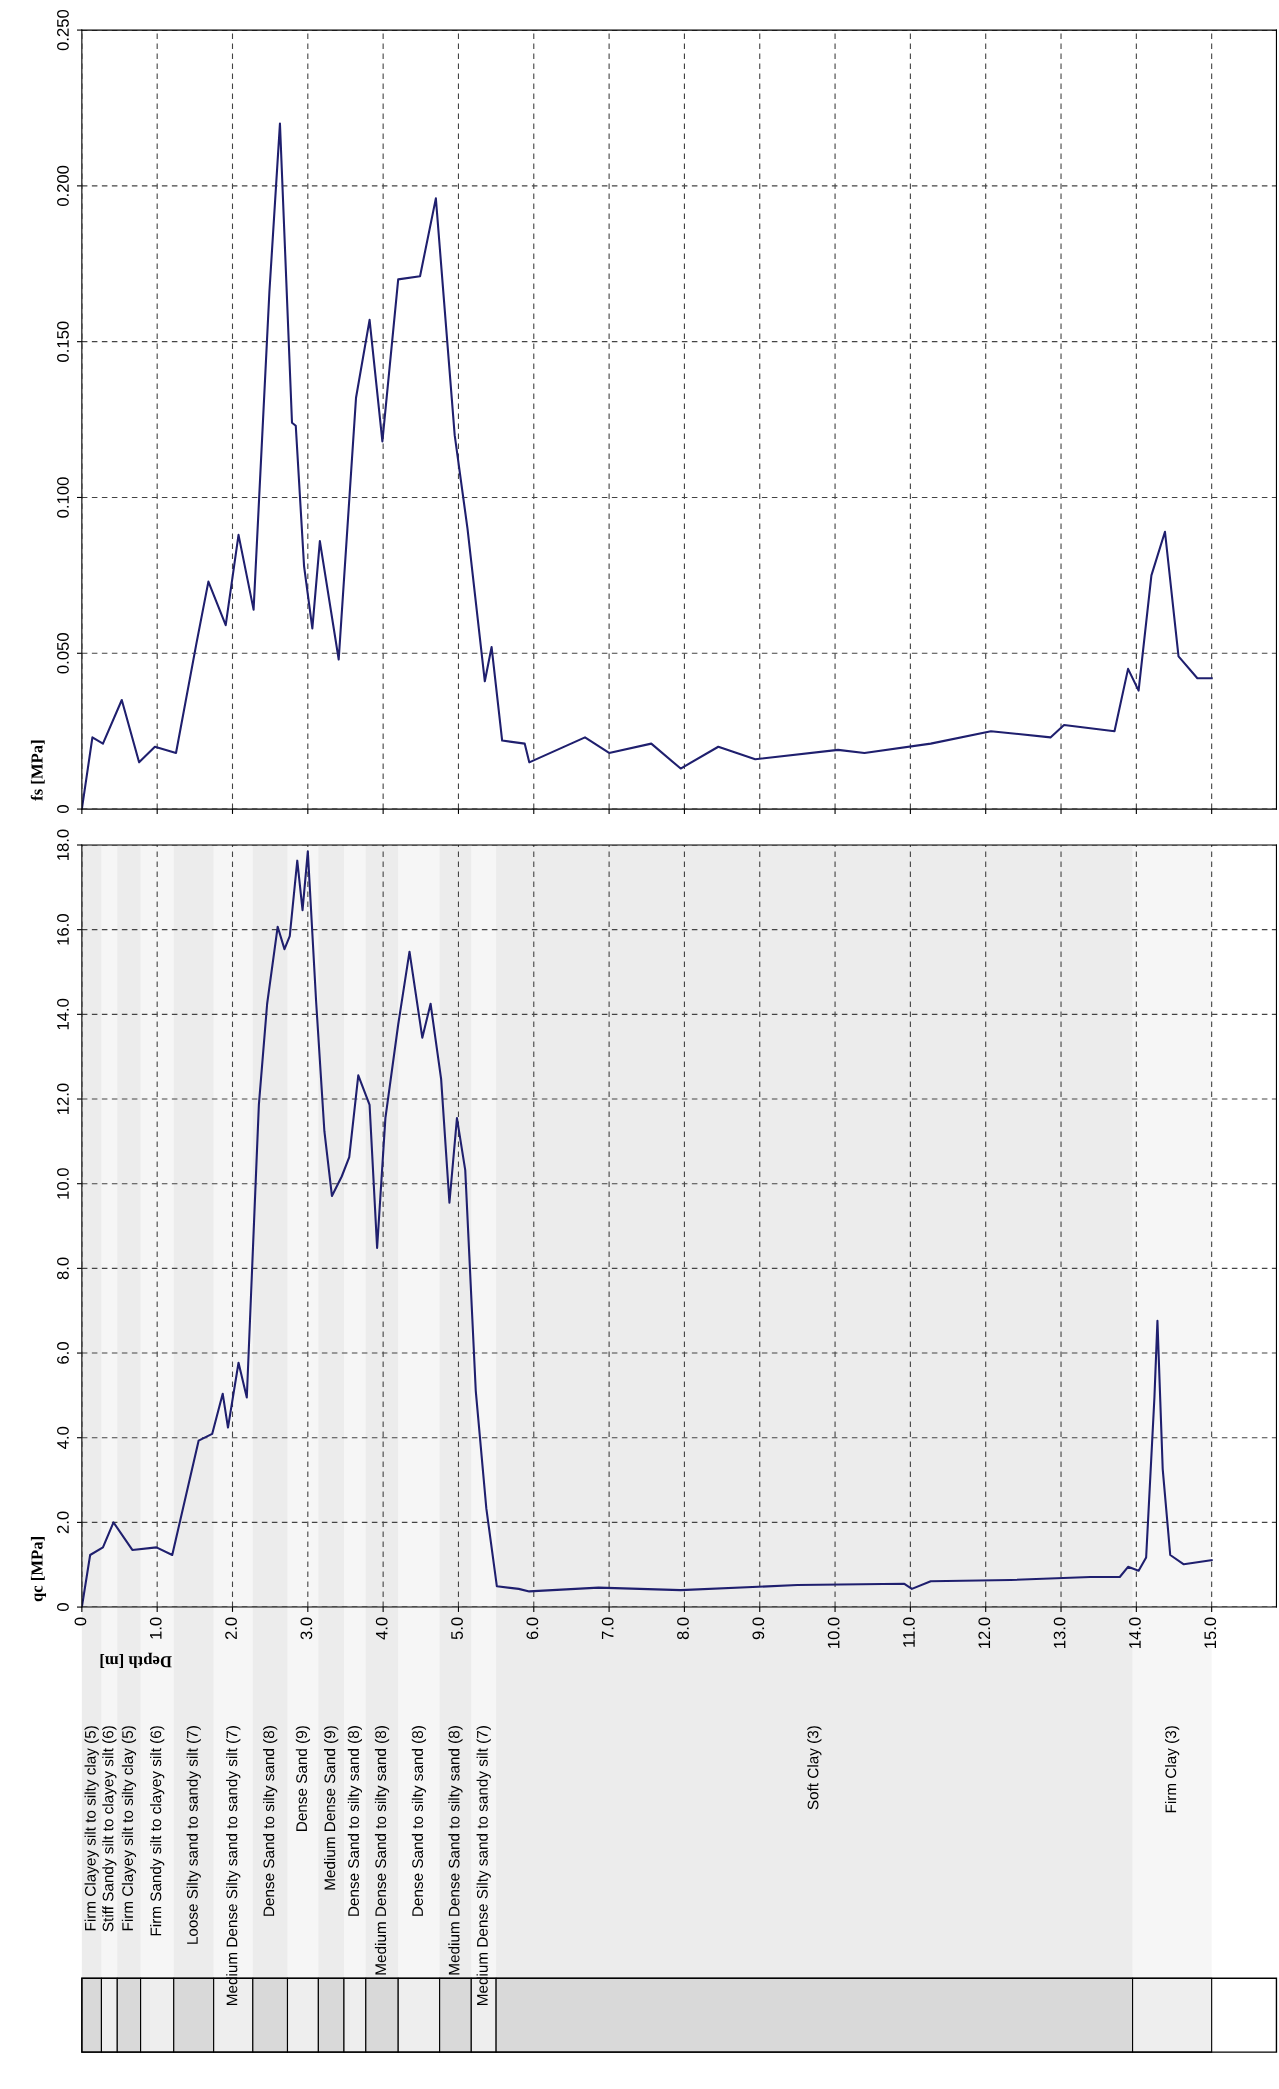  What do you see at coordinates (193, 1835) in the screenshot?
I see `band-label: Loose Silty sand to sandy silt (7)` at bounding box center [193, 1835].